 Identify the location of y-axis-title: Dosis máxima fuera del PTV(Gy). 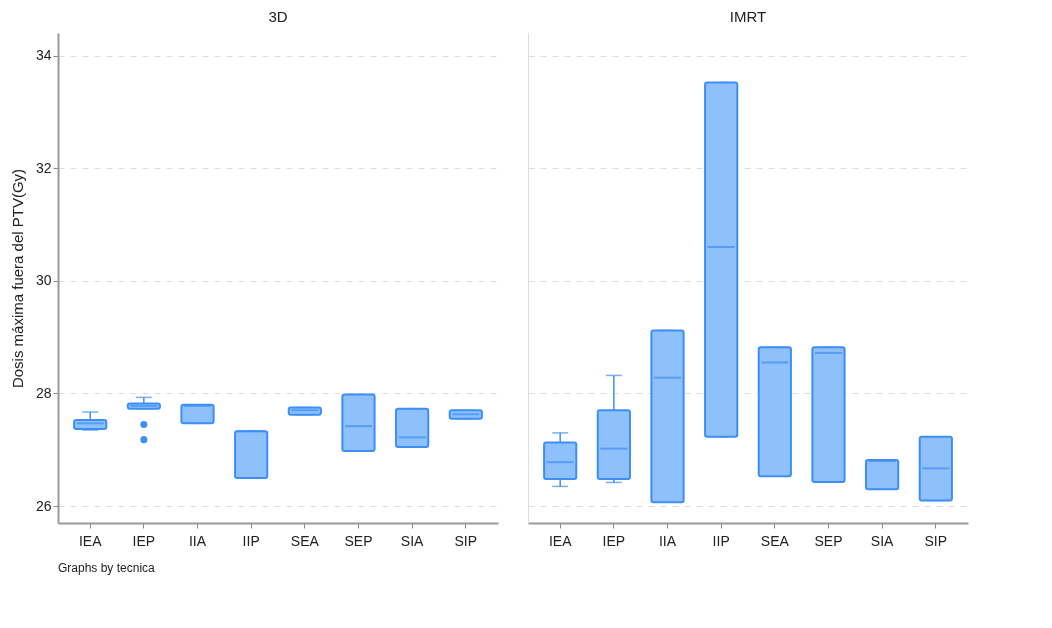
(17, 278).